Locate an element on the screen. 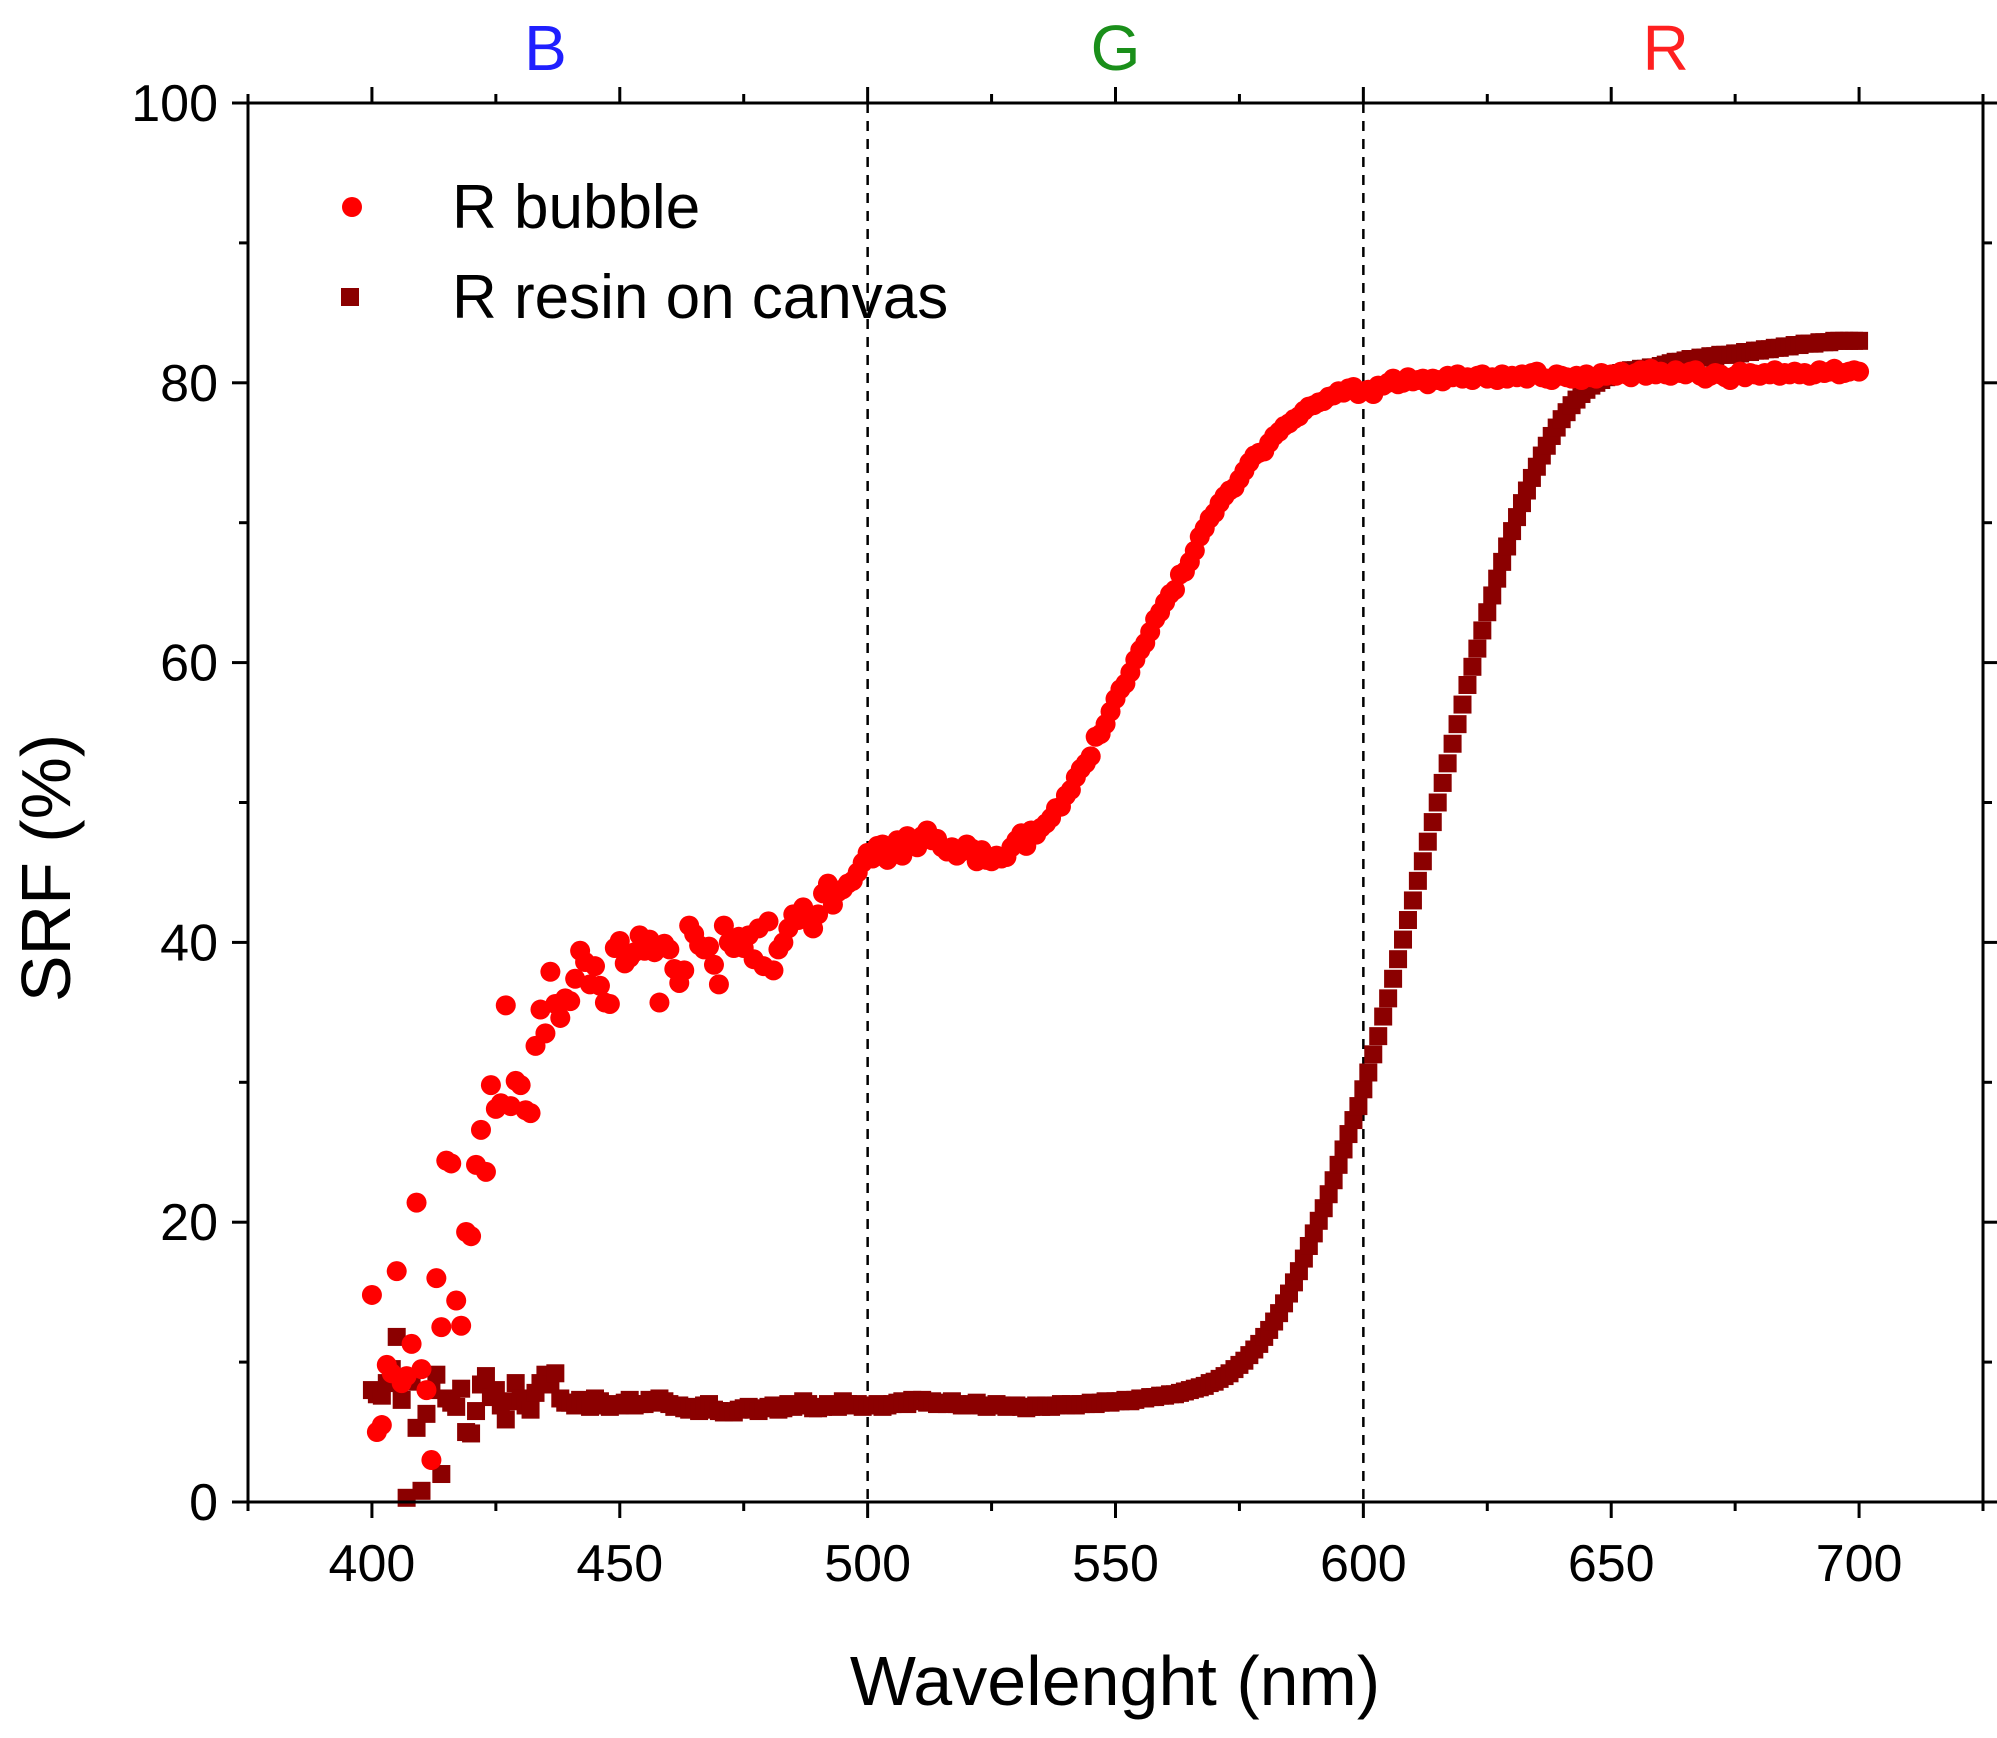 Image resolution: width=1997 pixels, height=1738 pixels. y-tick-label: 60 is located at coordinates (189, 664).